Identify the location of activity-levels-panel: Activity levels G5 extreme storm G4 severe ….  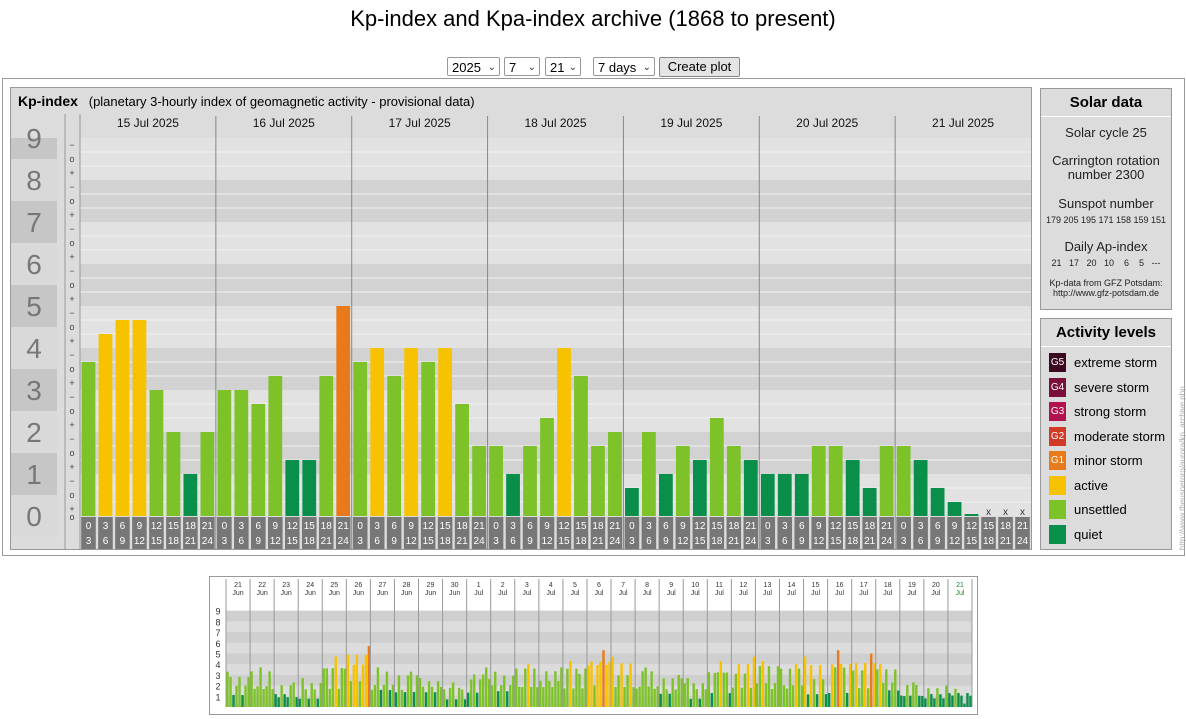
(1106, 434).